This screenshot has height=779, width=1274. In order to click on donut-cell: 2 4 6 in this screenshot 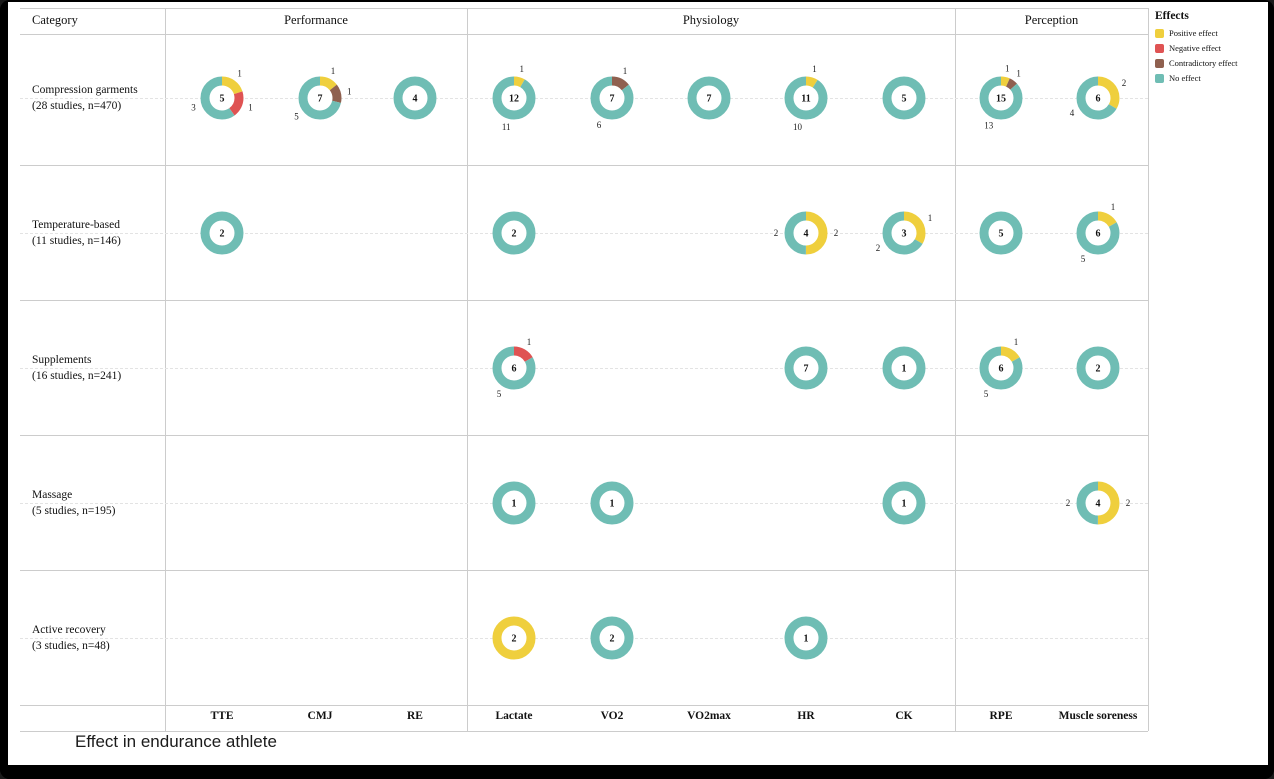, I will do `click(1098, 98)`.